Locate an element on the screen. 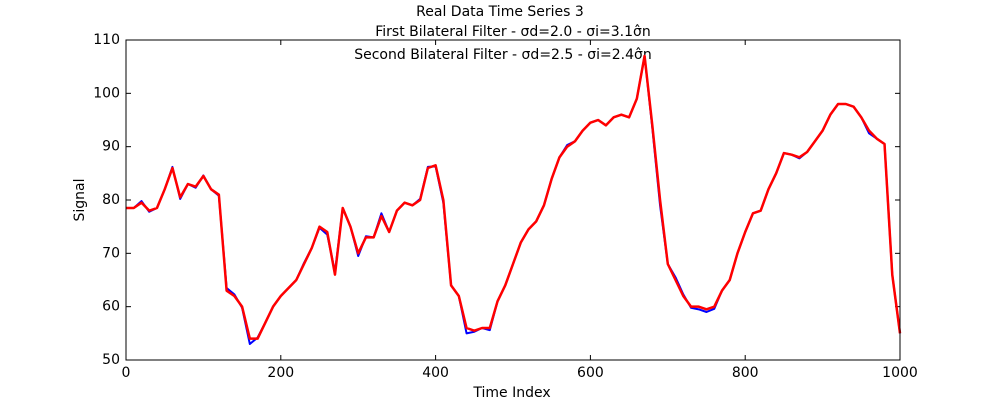 The image size is (1000, 400). chart-title: Real Data Time Series 3 is located at coordinates (500, 12).